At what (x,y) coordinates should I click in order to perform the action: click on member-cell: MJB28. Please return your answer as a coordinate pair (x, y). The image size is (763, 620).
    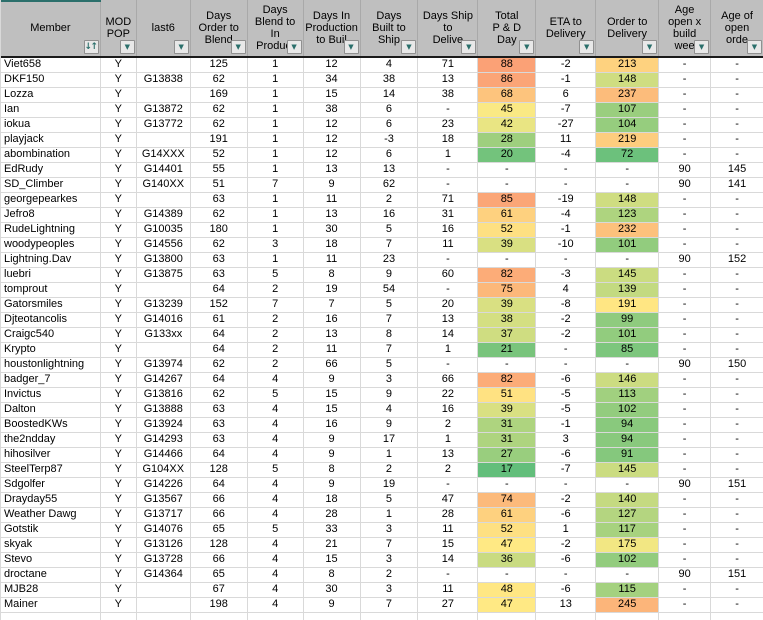
    Looking at the image, I should click on (51, 590).